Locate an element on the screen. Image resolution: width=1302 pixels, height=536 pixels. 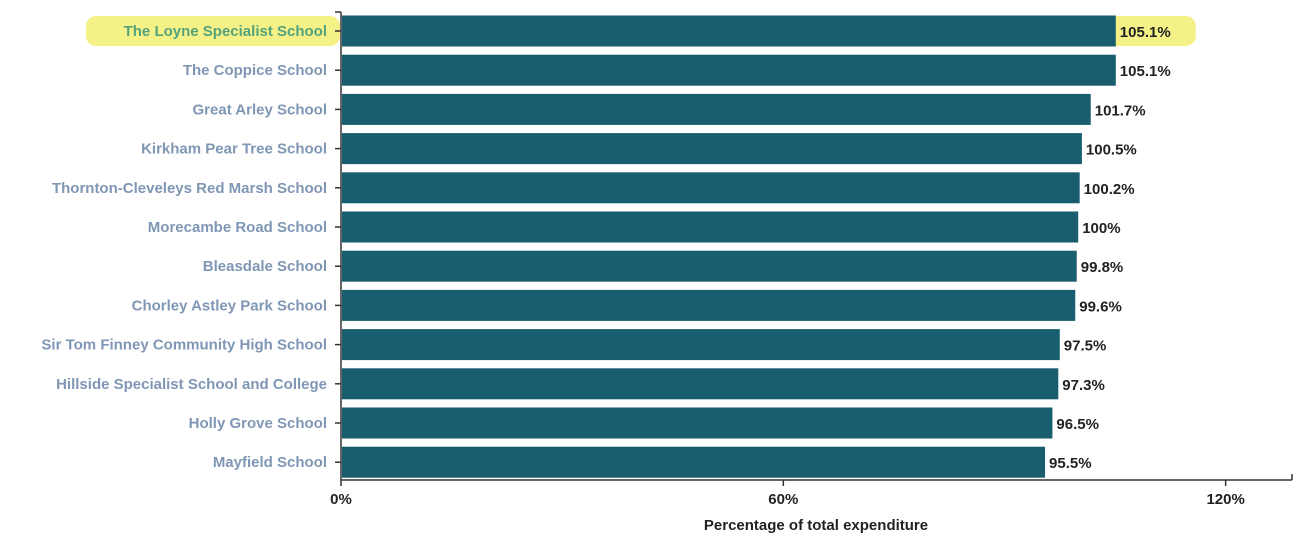
value-label: 100.2% is located at coordinates (1109, 189).